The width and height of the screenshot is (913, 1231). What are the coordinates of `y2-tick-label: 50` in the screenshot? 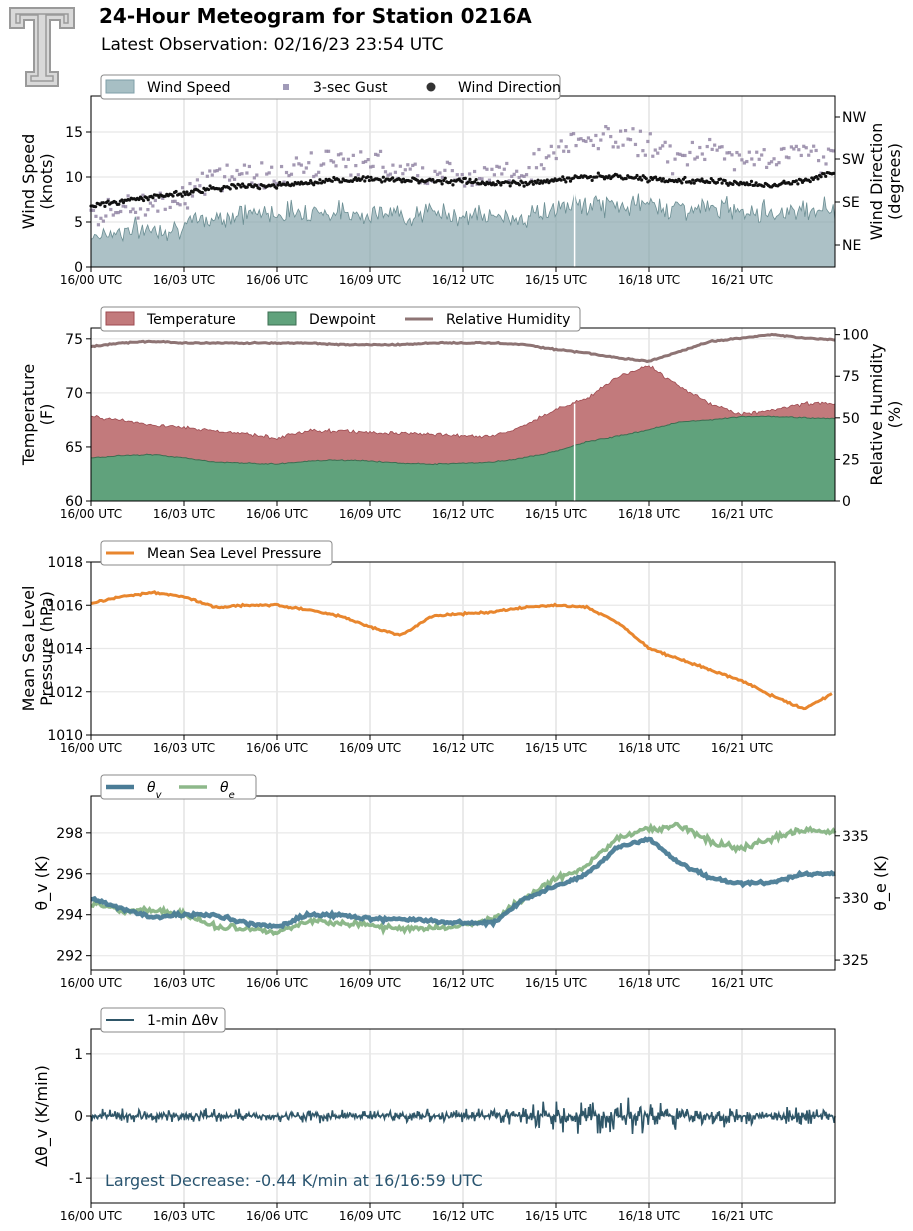 It's located at (851, 419).